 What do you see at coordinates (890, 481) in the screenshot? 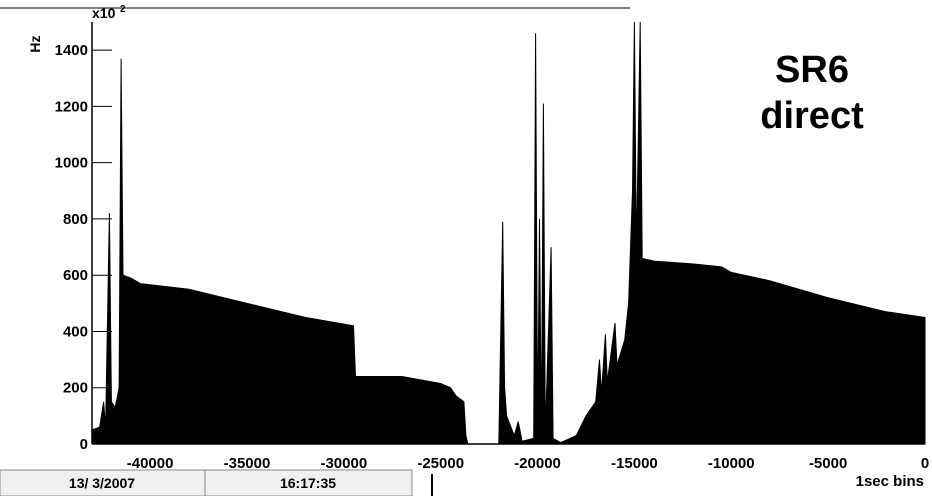
I see `x-axis-label: 1sec bins` at bounding box center [890, 481].